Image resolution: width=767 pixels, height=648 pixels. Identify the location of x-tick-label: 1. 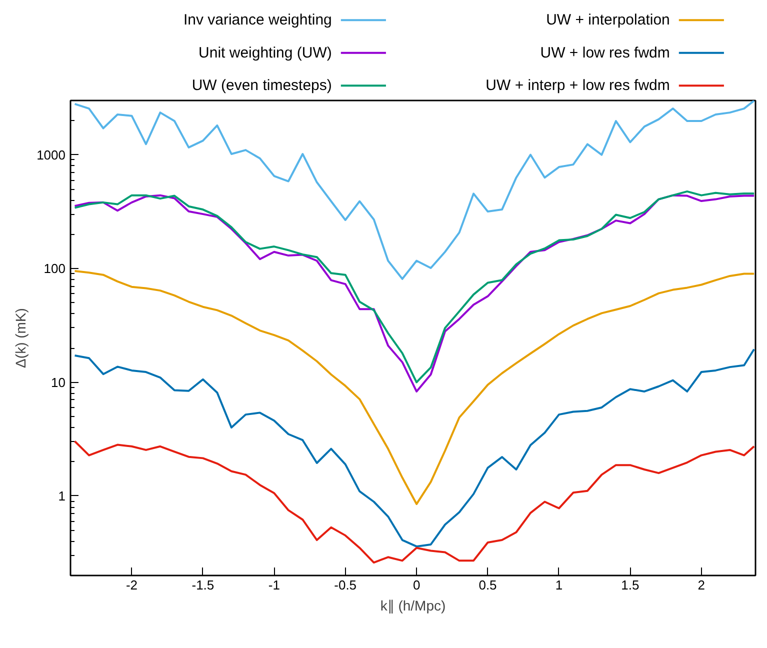
(559, 585).